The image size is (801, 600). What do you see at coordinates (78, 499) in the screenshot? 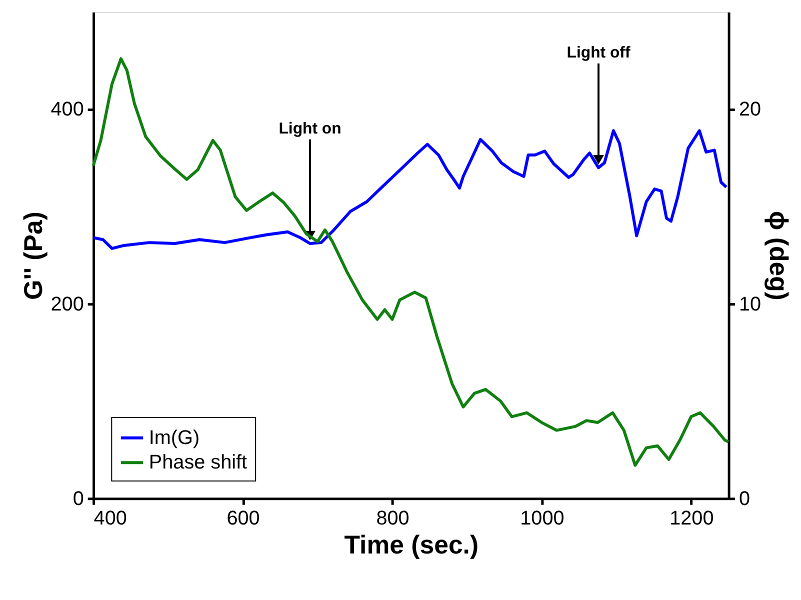
I see `y-tick-label: 0` at bounding box center [78, 499].